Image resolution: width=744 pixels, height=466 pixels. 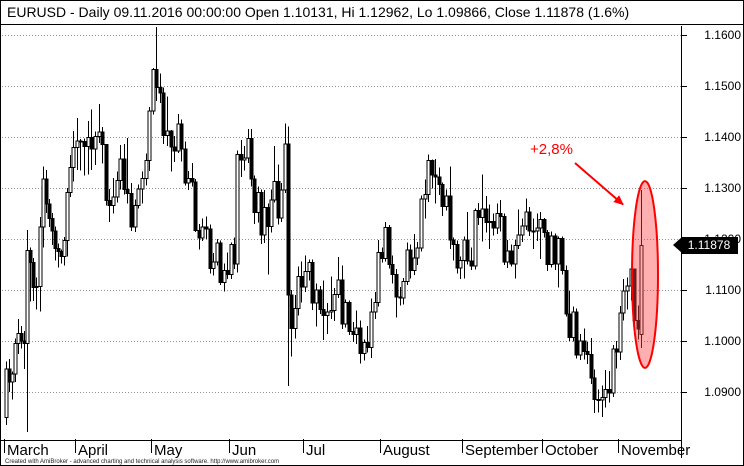 I want to click on y-axis-tick-label: 1.1100, so click(x=723, y=290).